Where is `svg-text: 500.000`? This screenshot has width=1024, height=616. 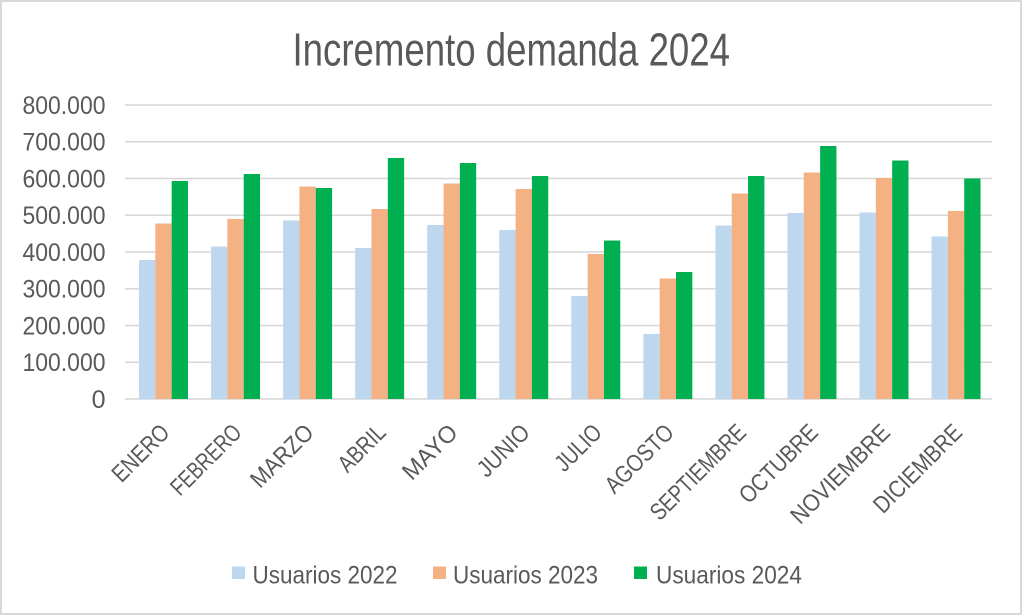
svg-text: 500.000 is located at coordinates (64, 216).